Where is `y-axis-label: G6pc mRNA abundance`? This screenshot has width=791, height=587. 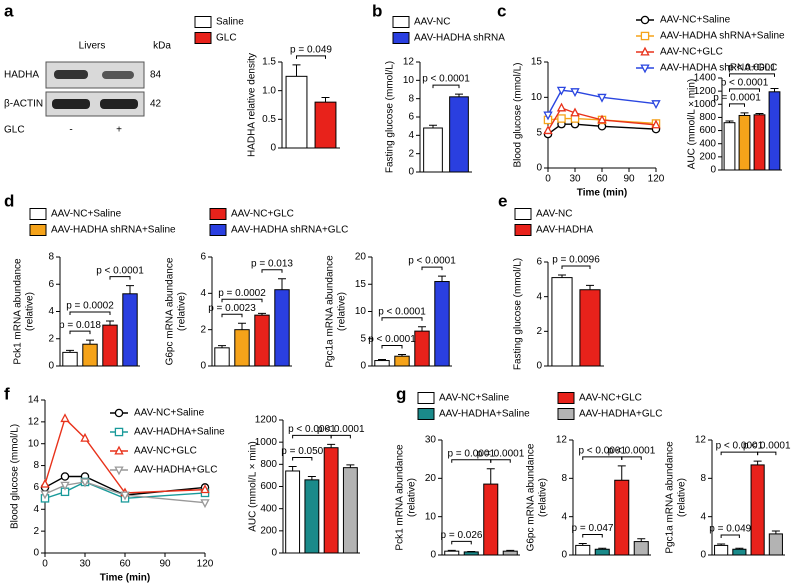
y-axis-label: G6pc mRNA abundance is located at coordinates (531, 497).